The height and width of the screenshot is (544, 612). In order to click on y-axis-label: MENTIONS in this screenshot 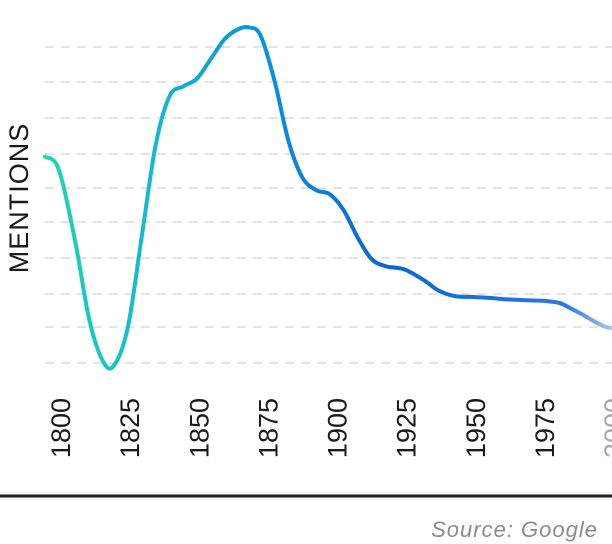, I will do `click(19, 198)`.